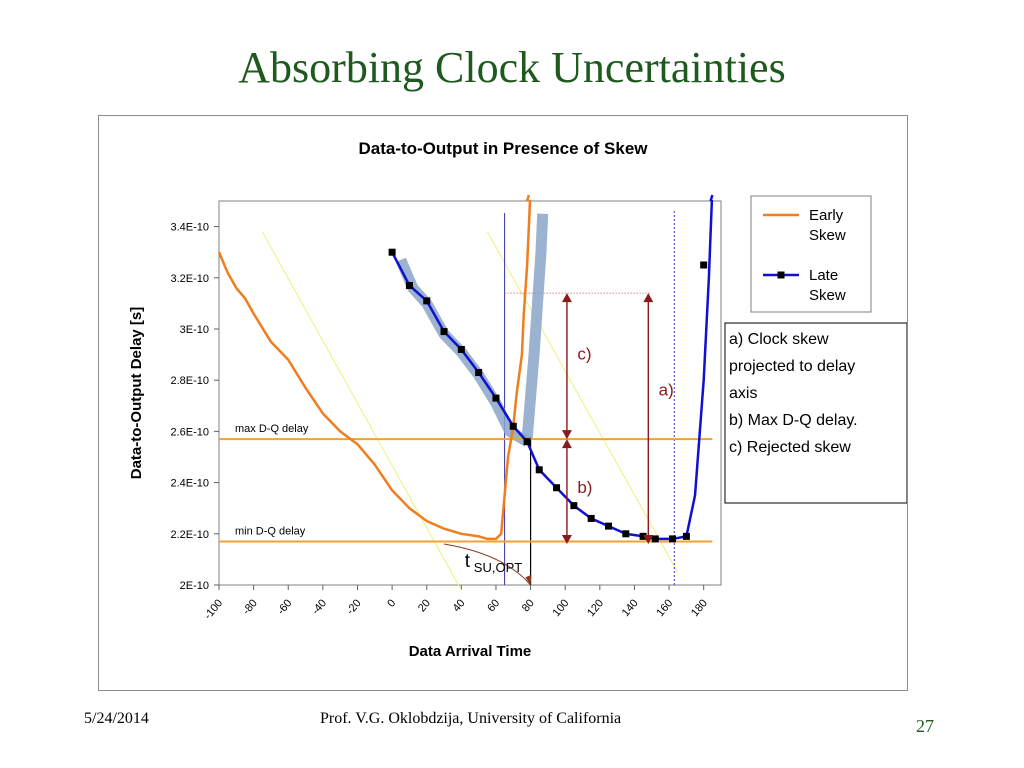  Describe the element at coordinates (136, 393) in the screenshot. I see `y-axis-label: Data-to-Output Delay [s]` at that location.